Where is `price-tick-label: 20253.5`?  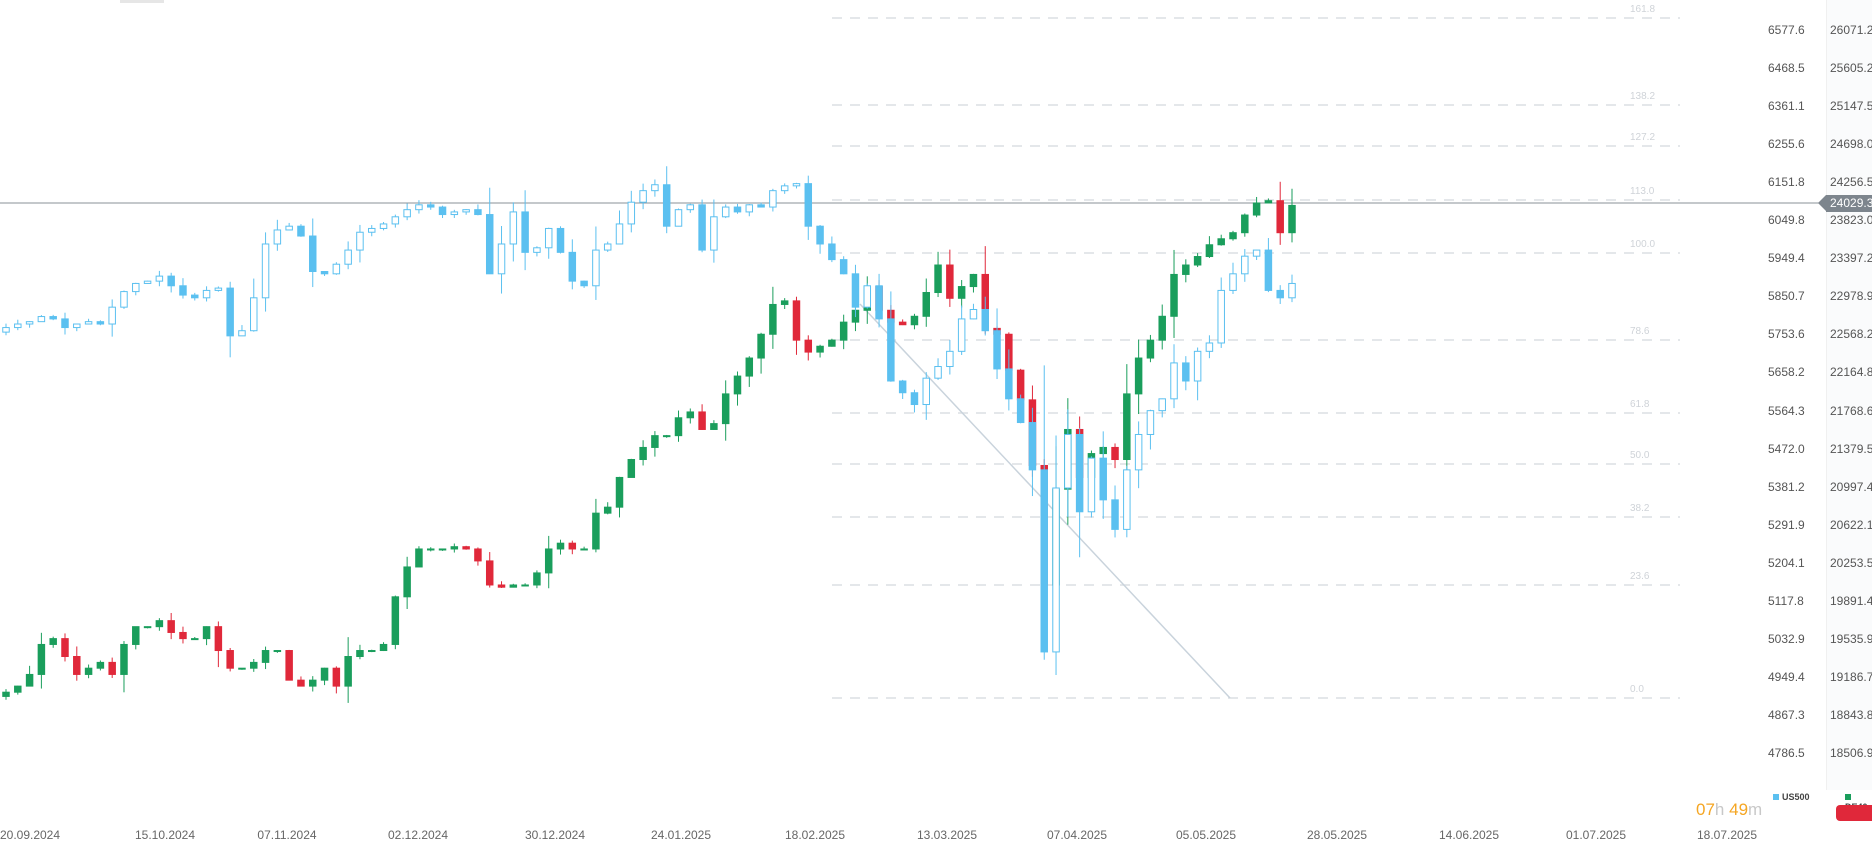
price-tick-label: 20253.5 is located at coordinates (1851, 562).